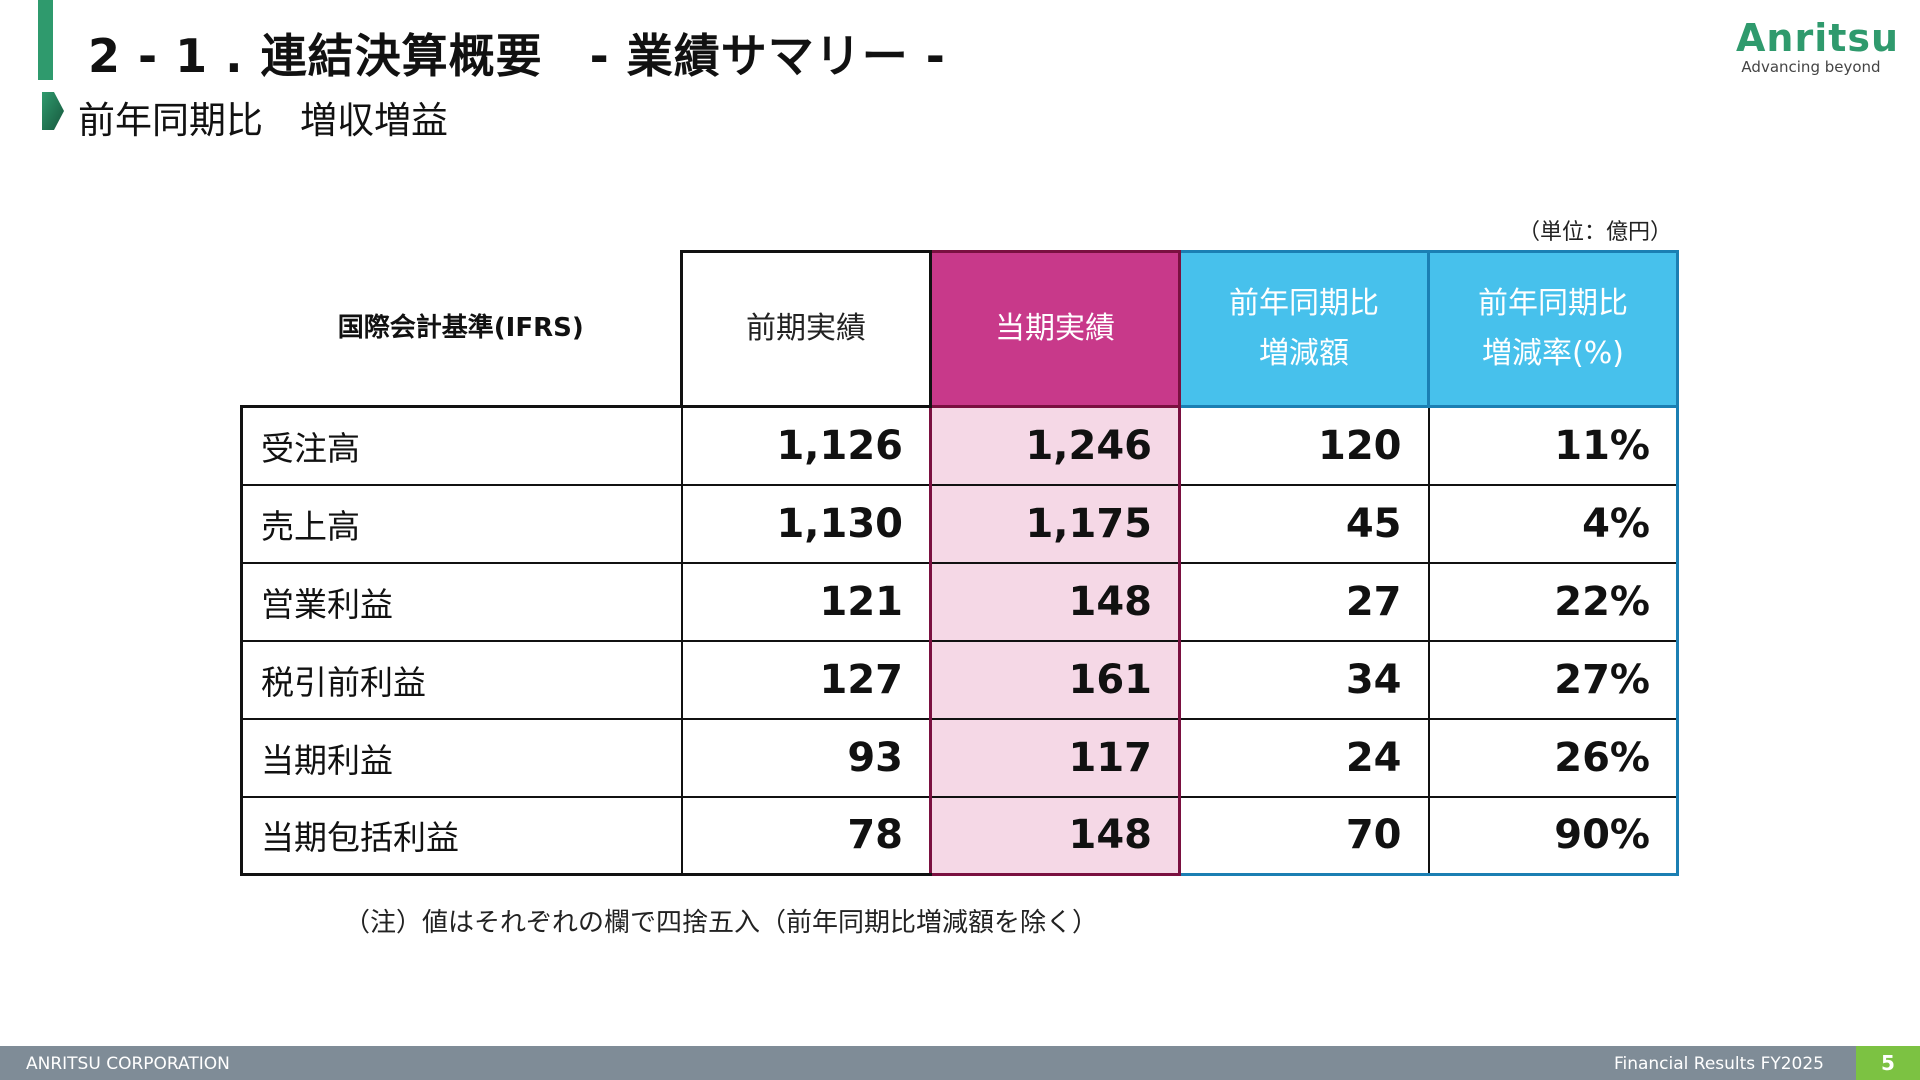  Describe the element at coordinates (1304, 329) in the screenshot. I see `header-yoy-change: 前年同期比 増減額` at that location.